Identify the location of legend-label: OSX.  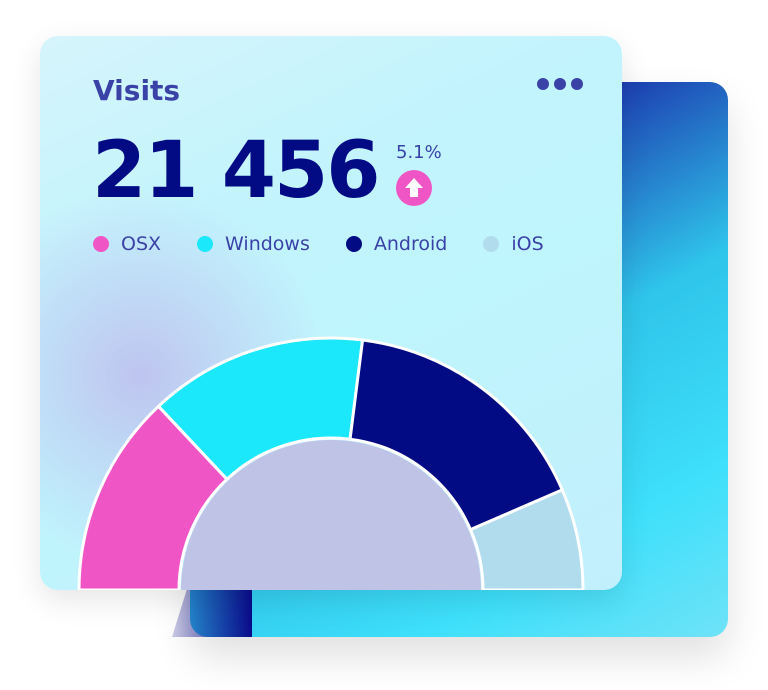
(141, 244).